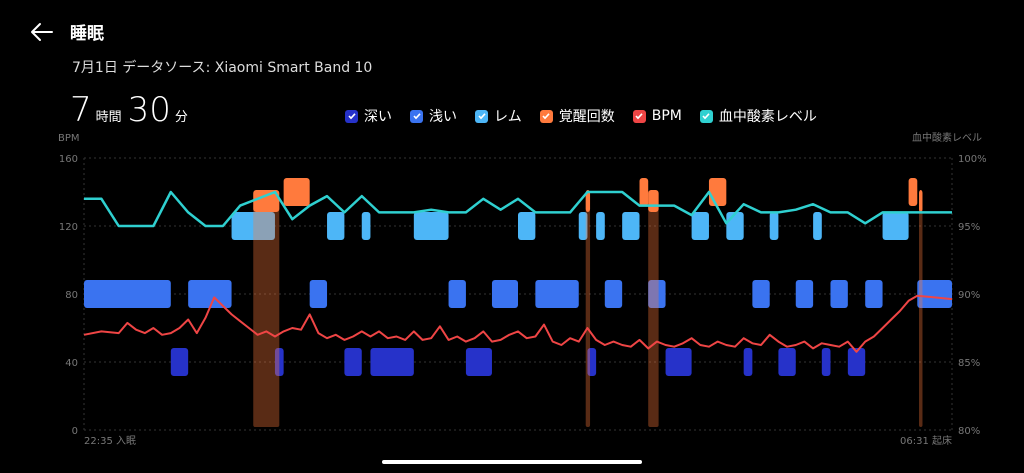 This screenshot has height=473, width=1024. I want to click on right-axis-label: 血中酸素レベル, so click(947, 137).